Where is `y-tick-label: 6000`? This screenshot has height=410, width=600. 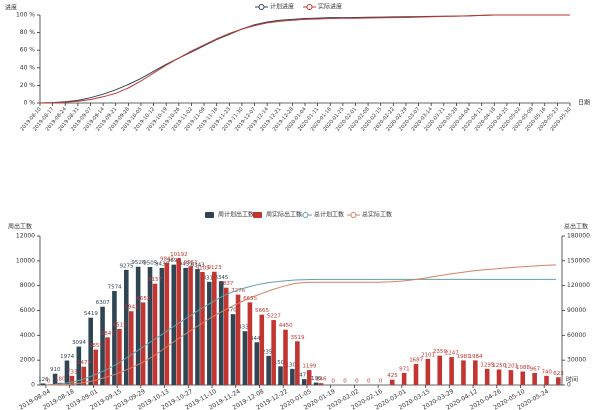 y-tick-label: 6000 is located at coordinates (27, 310).